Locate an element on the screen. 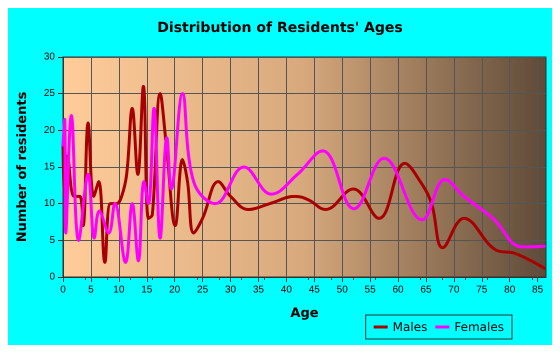  y-tick-label: 20 is located at coordinates (50, 130).